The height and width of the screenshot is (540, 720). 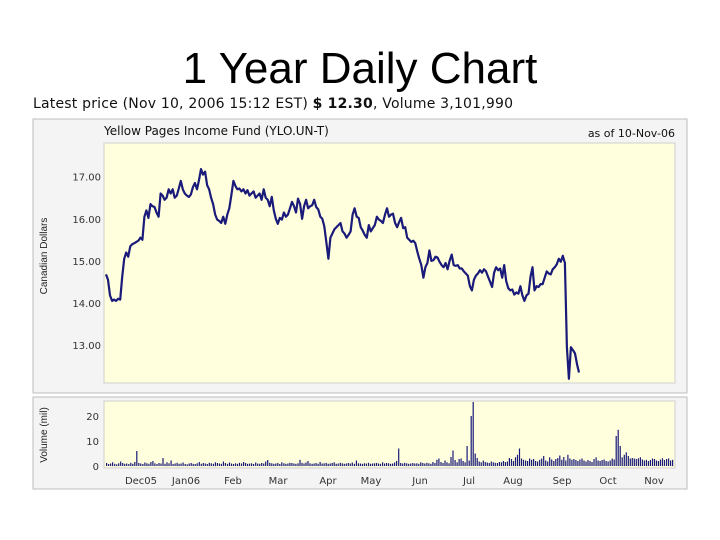 I want to click on month-tick-label: Nov, so click(x=654, y=481).